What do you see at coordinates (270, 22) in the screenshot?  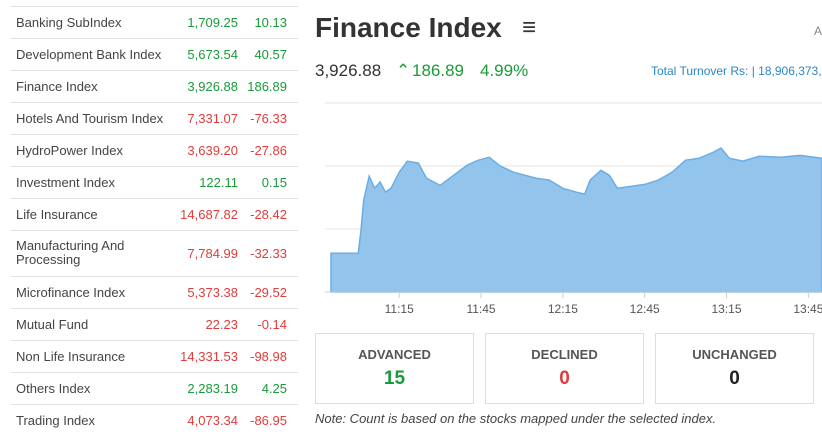 I see `index-change: 10.13` at bounding box center [270, 22].